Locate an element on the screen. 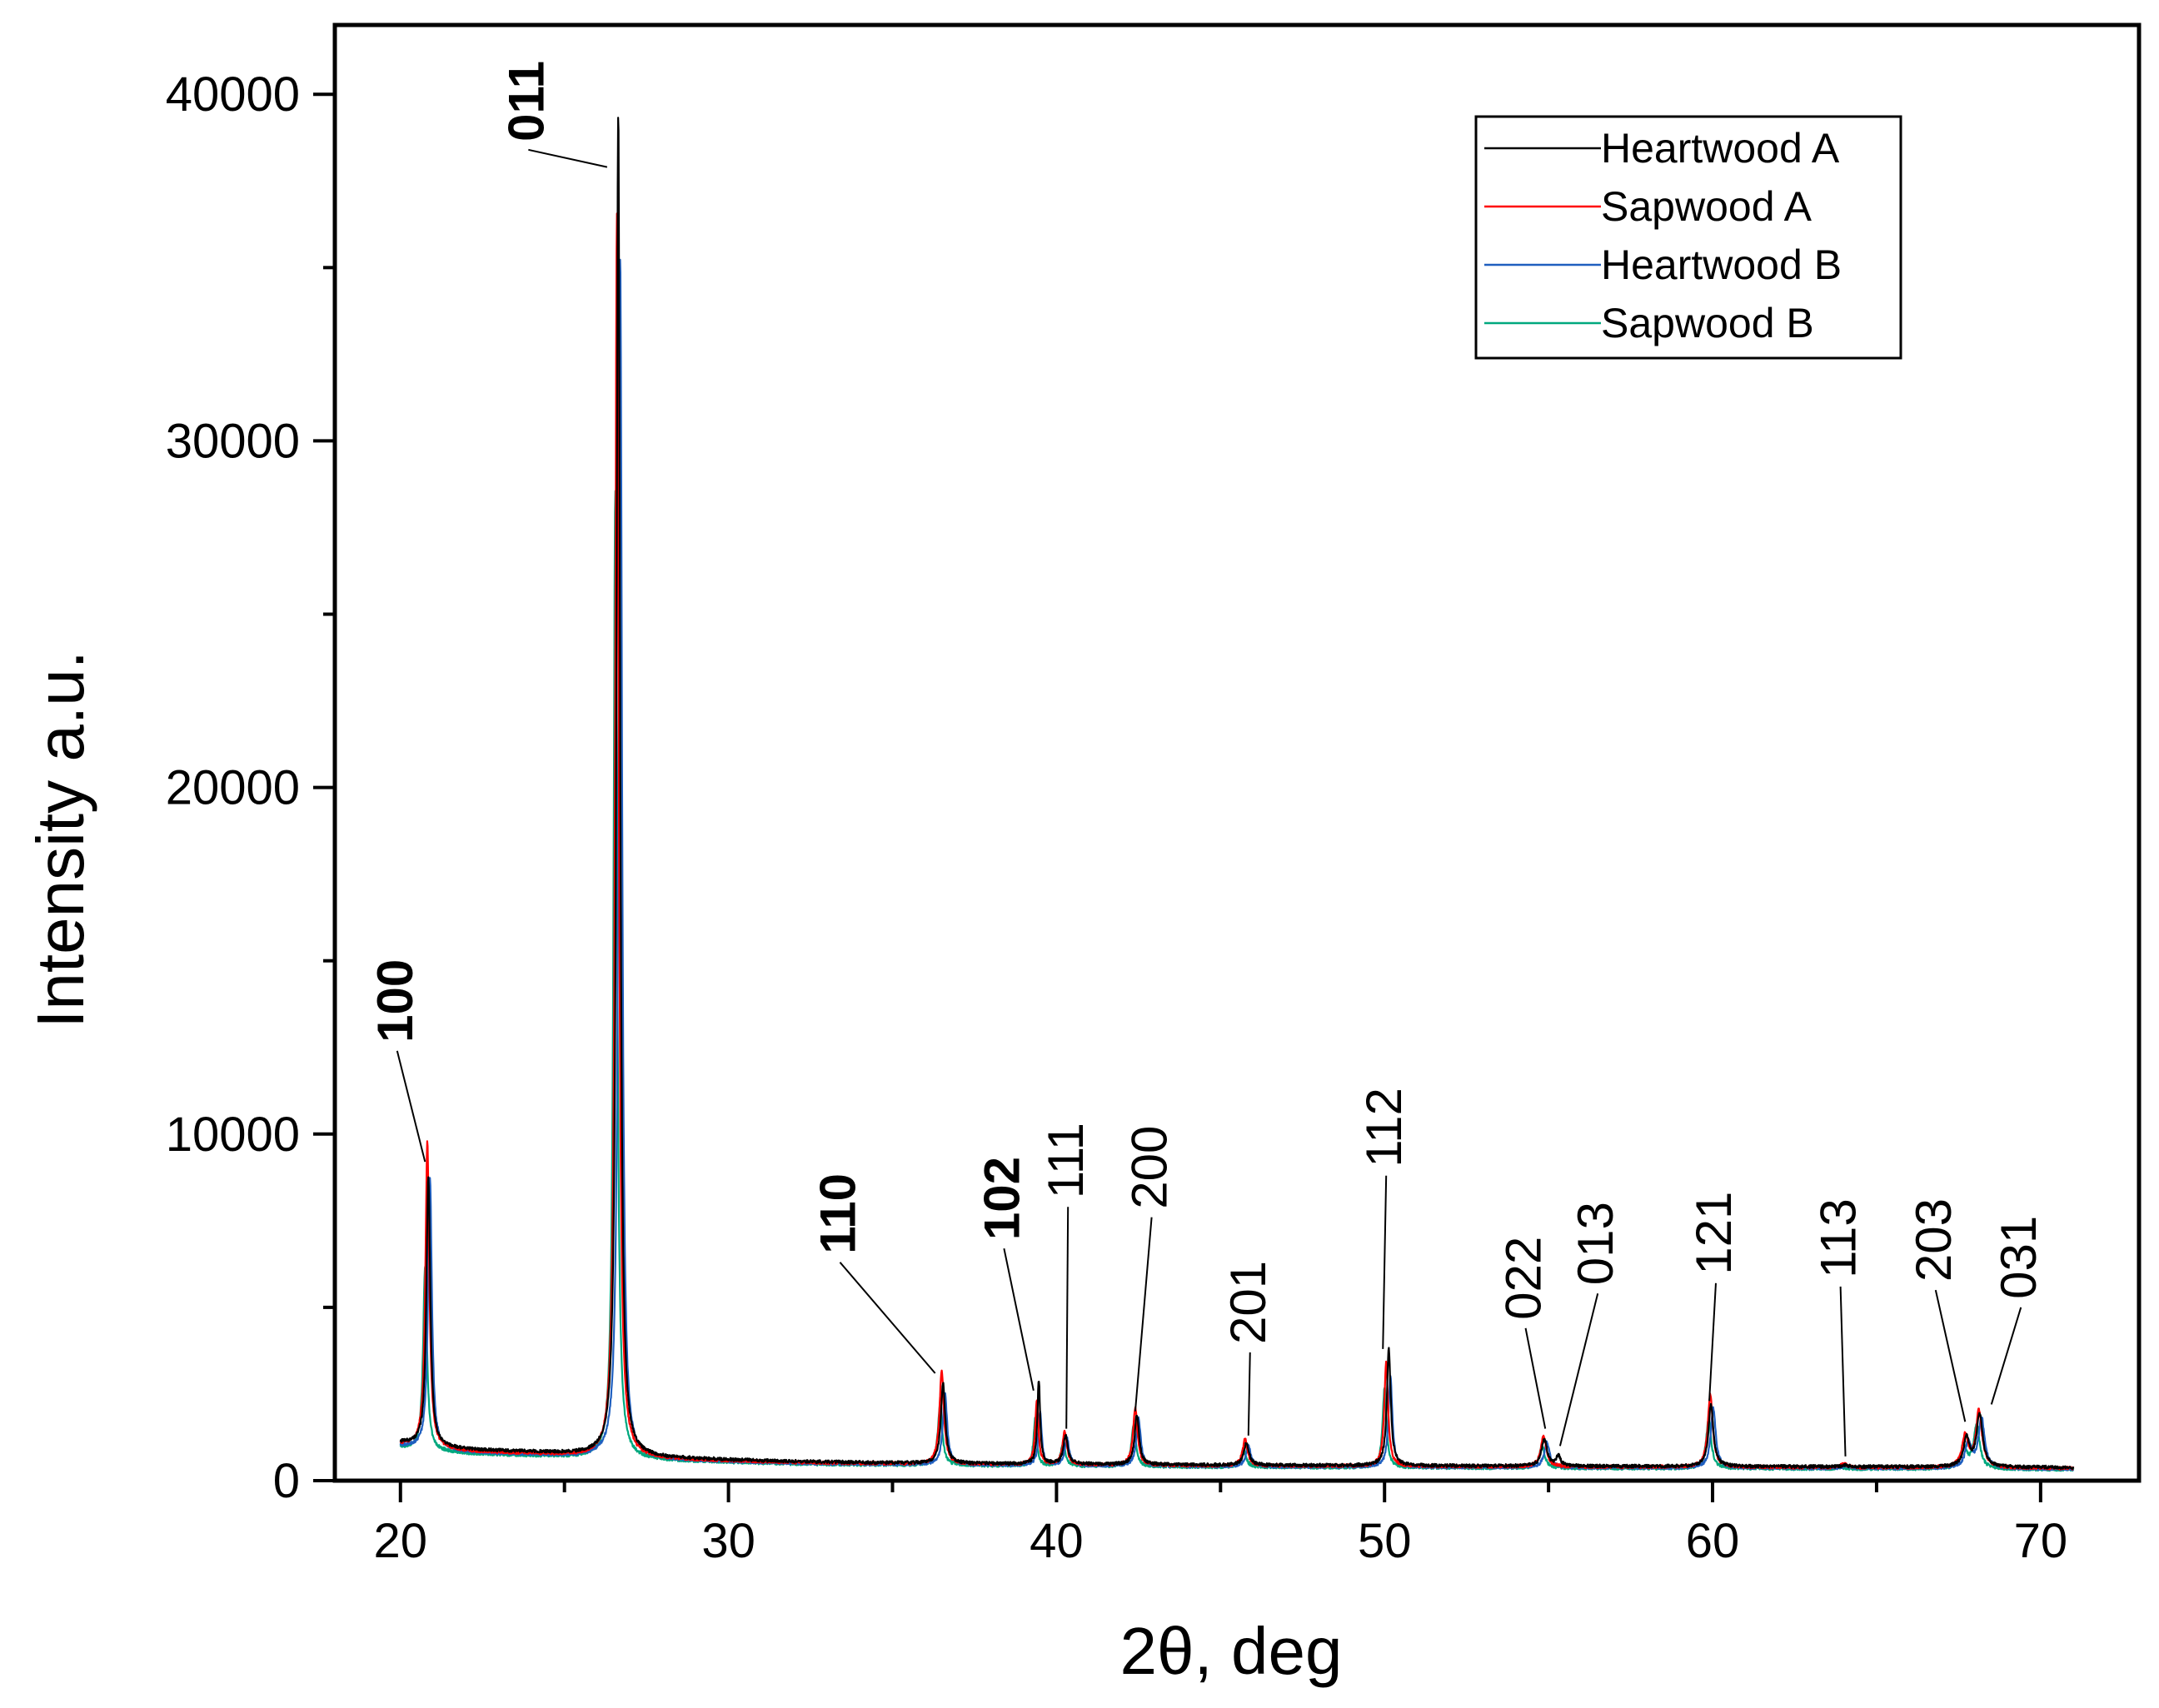  peak-label-200: 200 is located at coordinates (1150, 1167).